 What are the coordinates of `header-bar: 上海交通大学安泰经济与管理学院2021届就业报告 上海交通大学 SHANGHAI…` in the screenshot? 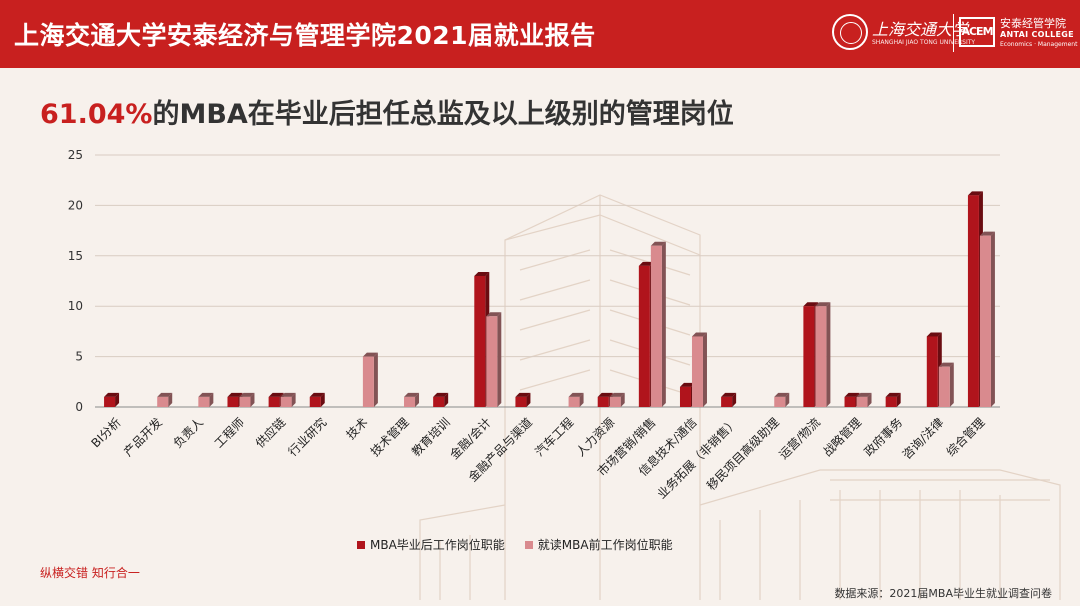 It's located at (540, 34).